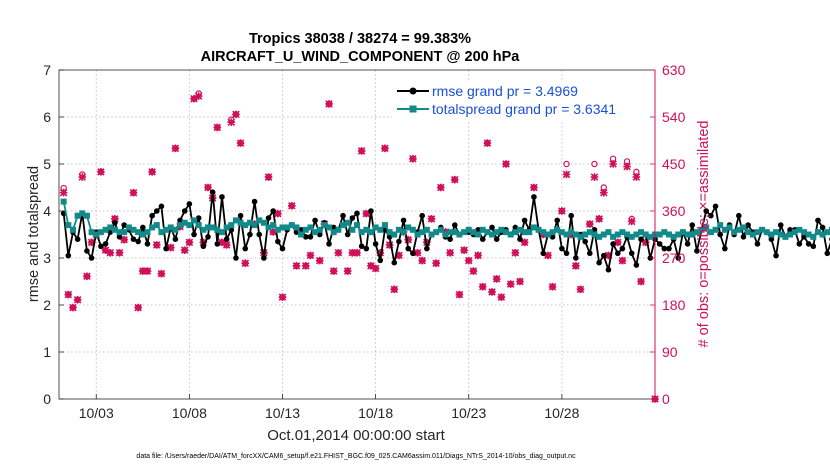 The height and width of the screenshot is (470, 830). Describe the element at coordinates (524, 109) in the screenshot. I see `legend-spread-label: totalspread grand pr = 3.6341` at that location.